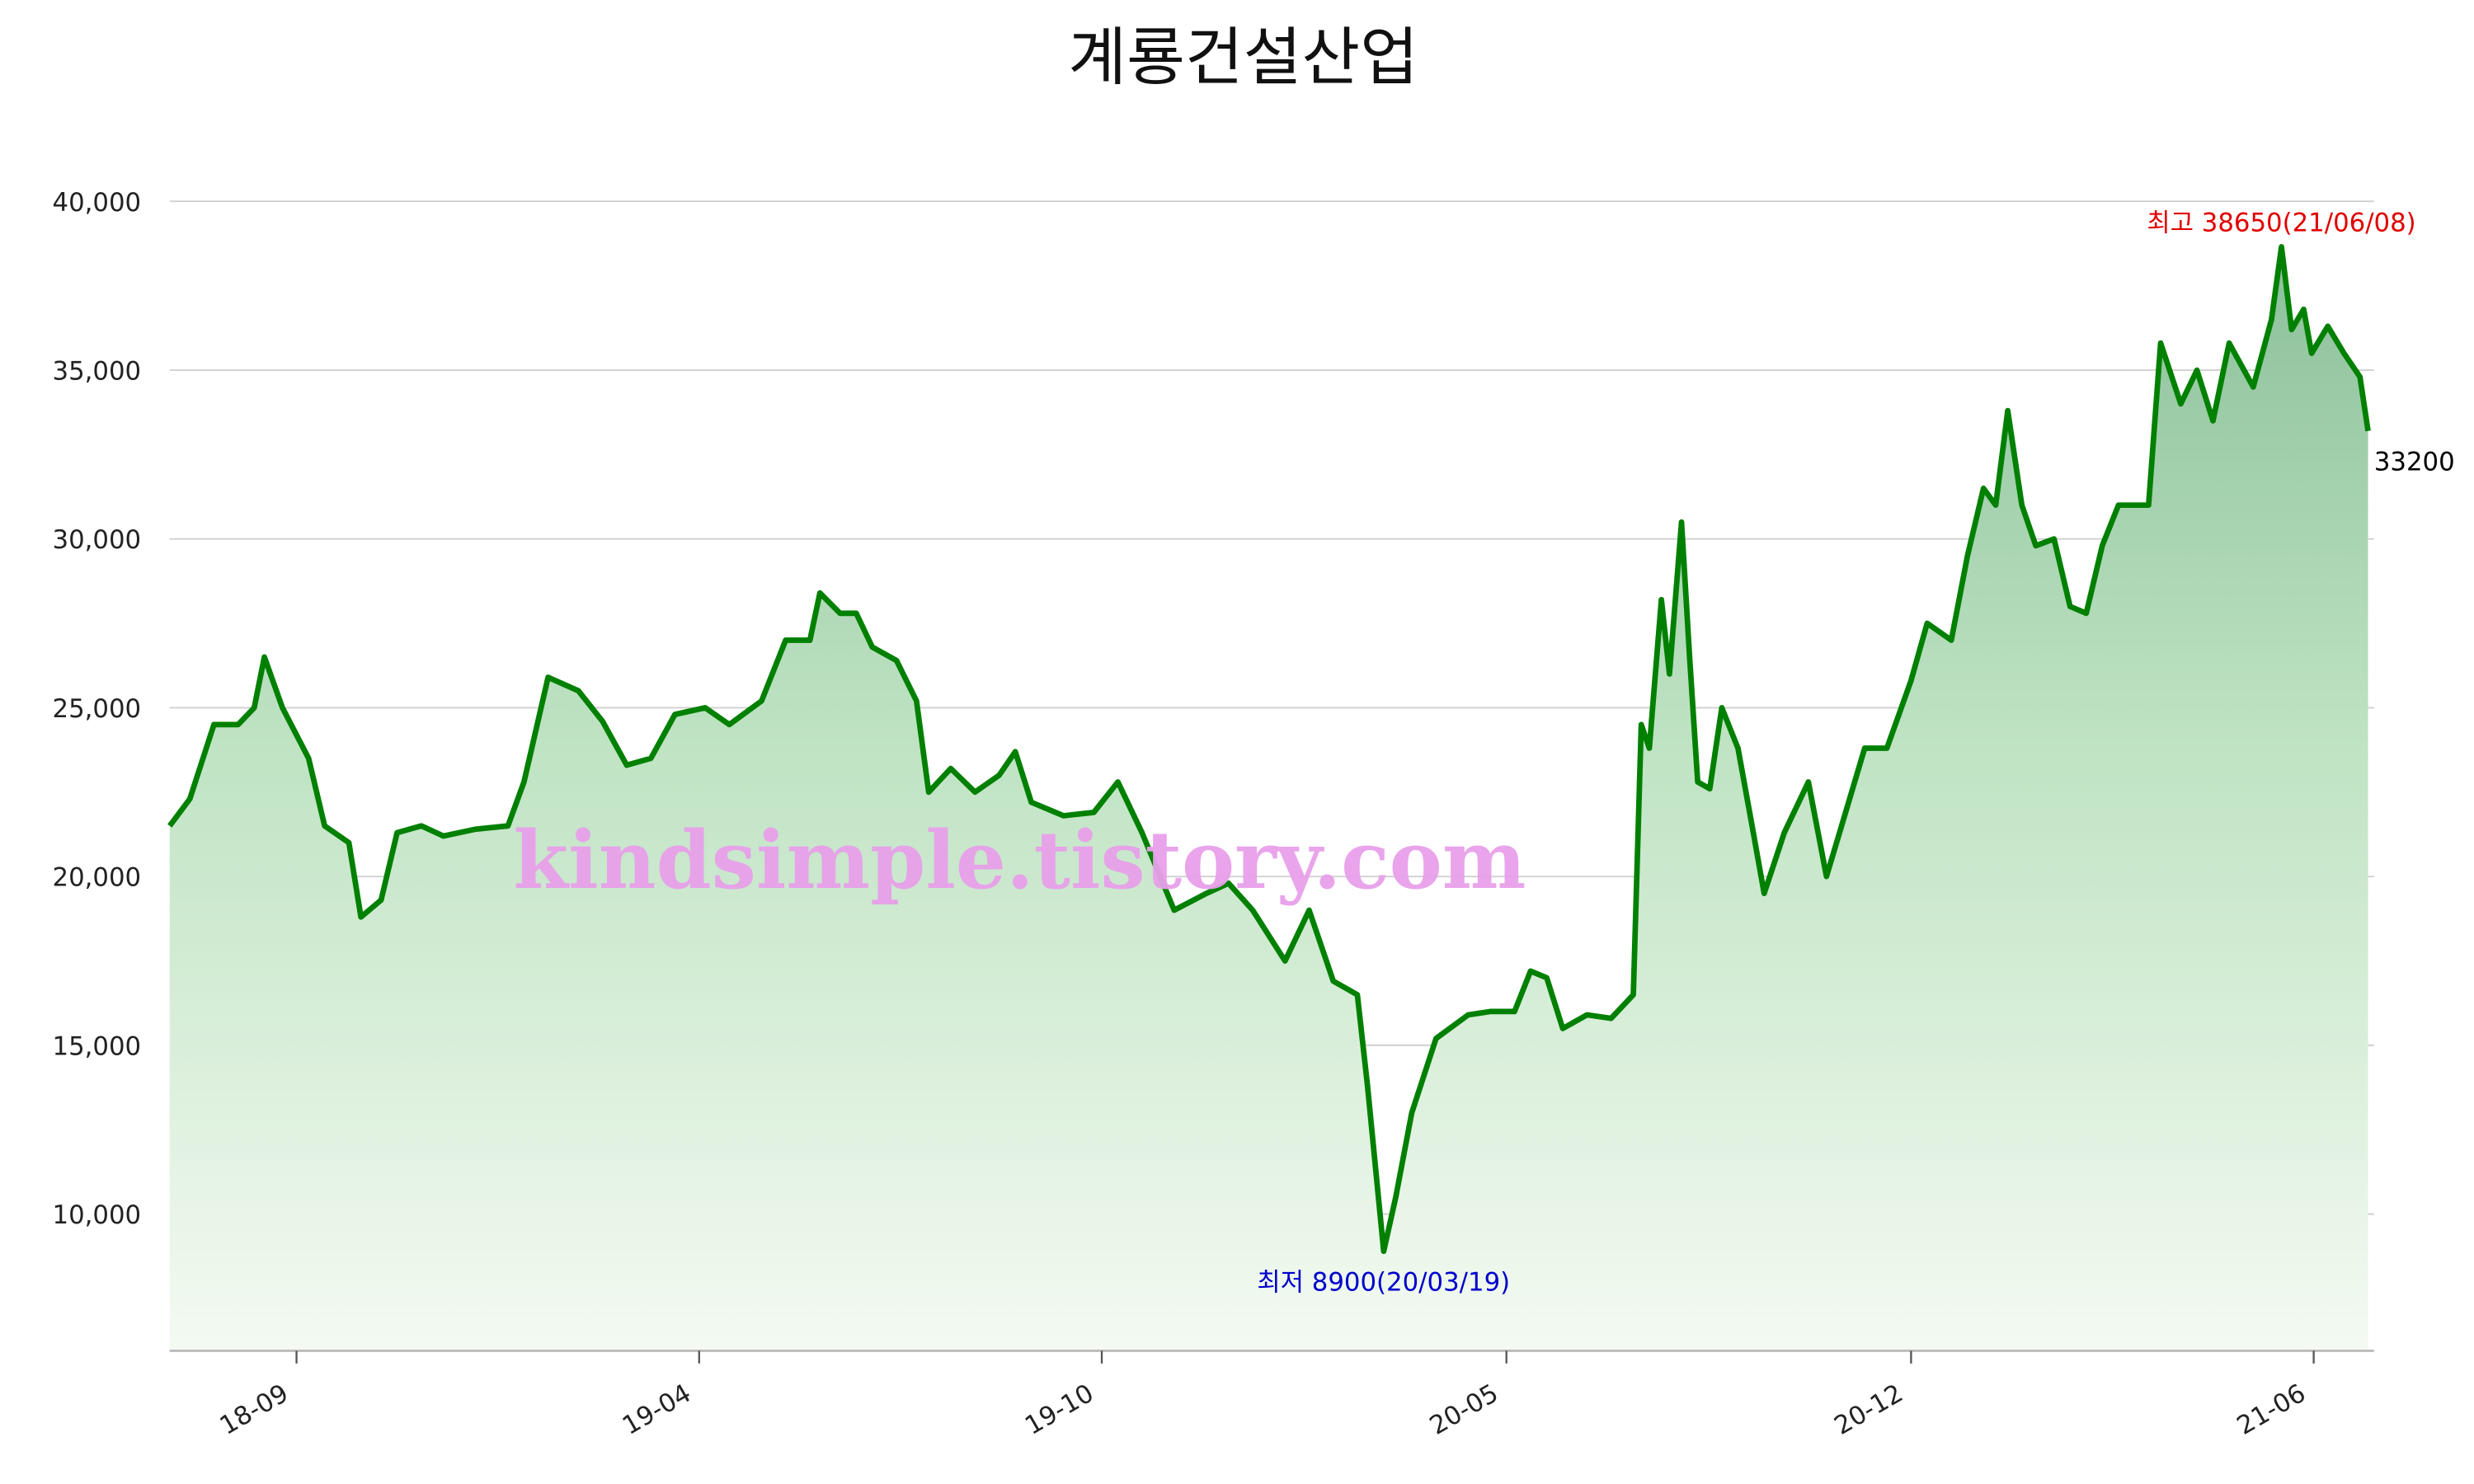  I want to click on watermark: kindsimple.tistory.com, so click(1020, 860).